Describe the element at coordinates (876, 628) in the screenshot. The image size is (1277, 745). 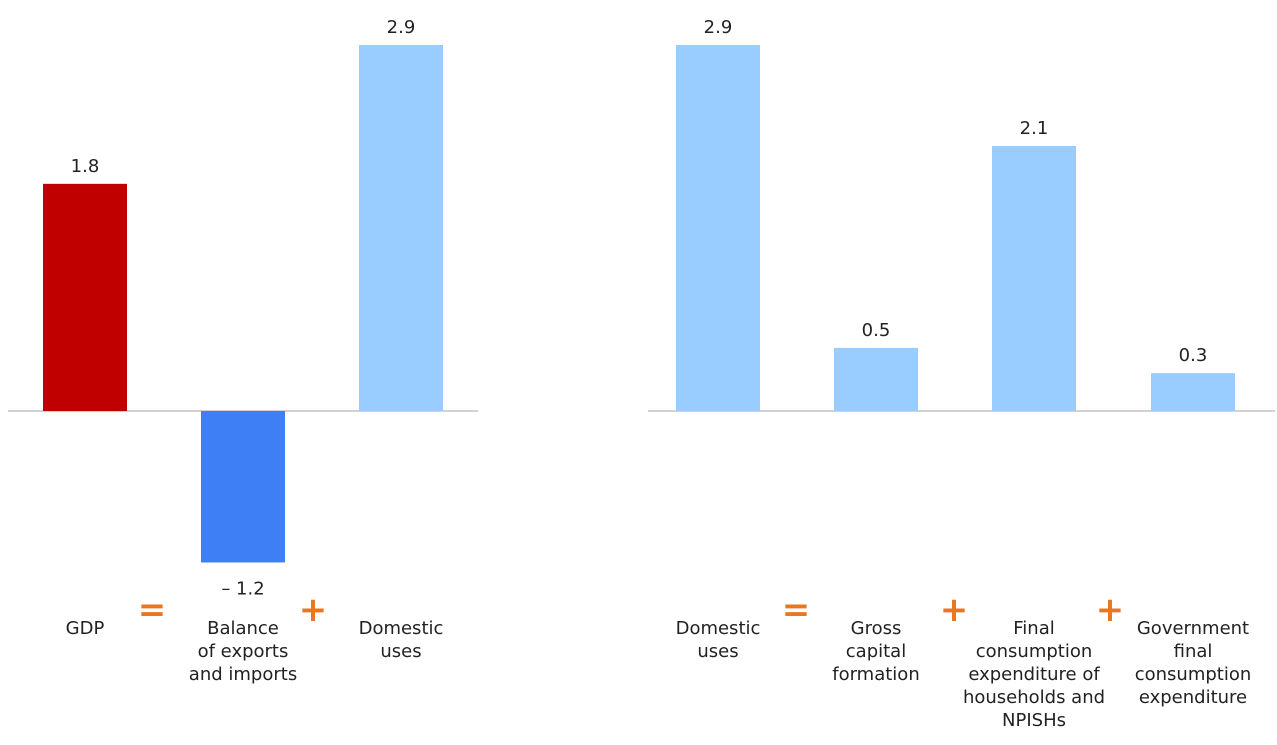
I see `category-label-1-line-0: Gross` at that location.